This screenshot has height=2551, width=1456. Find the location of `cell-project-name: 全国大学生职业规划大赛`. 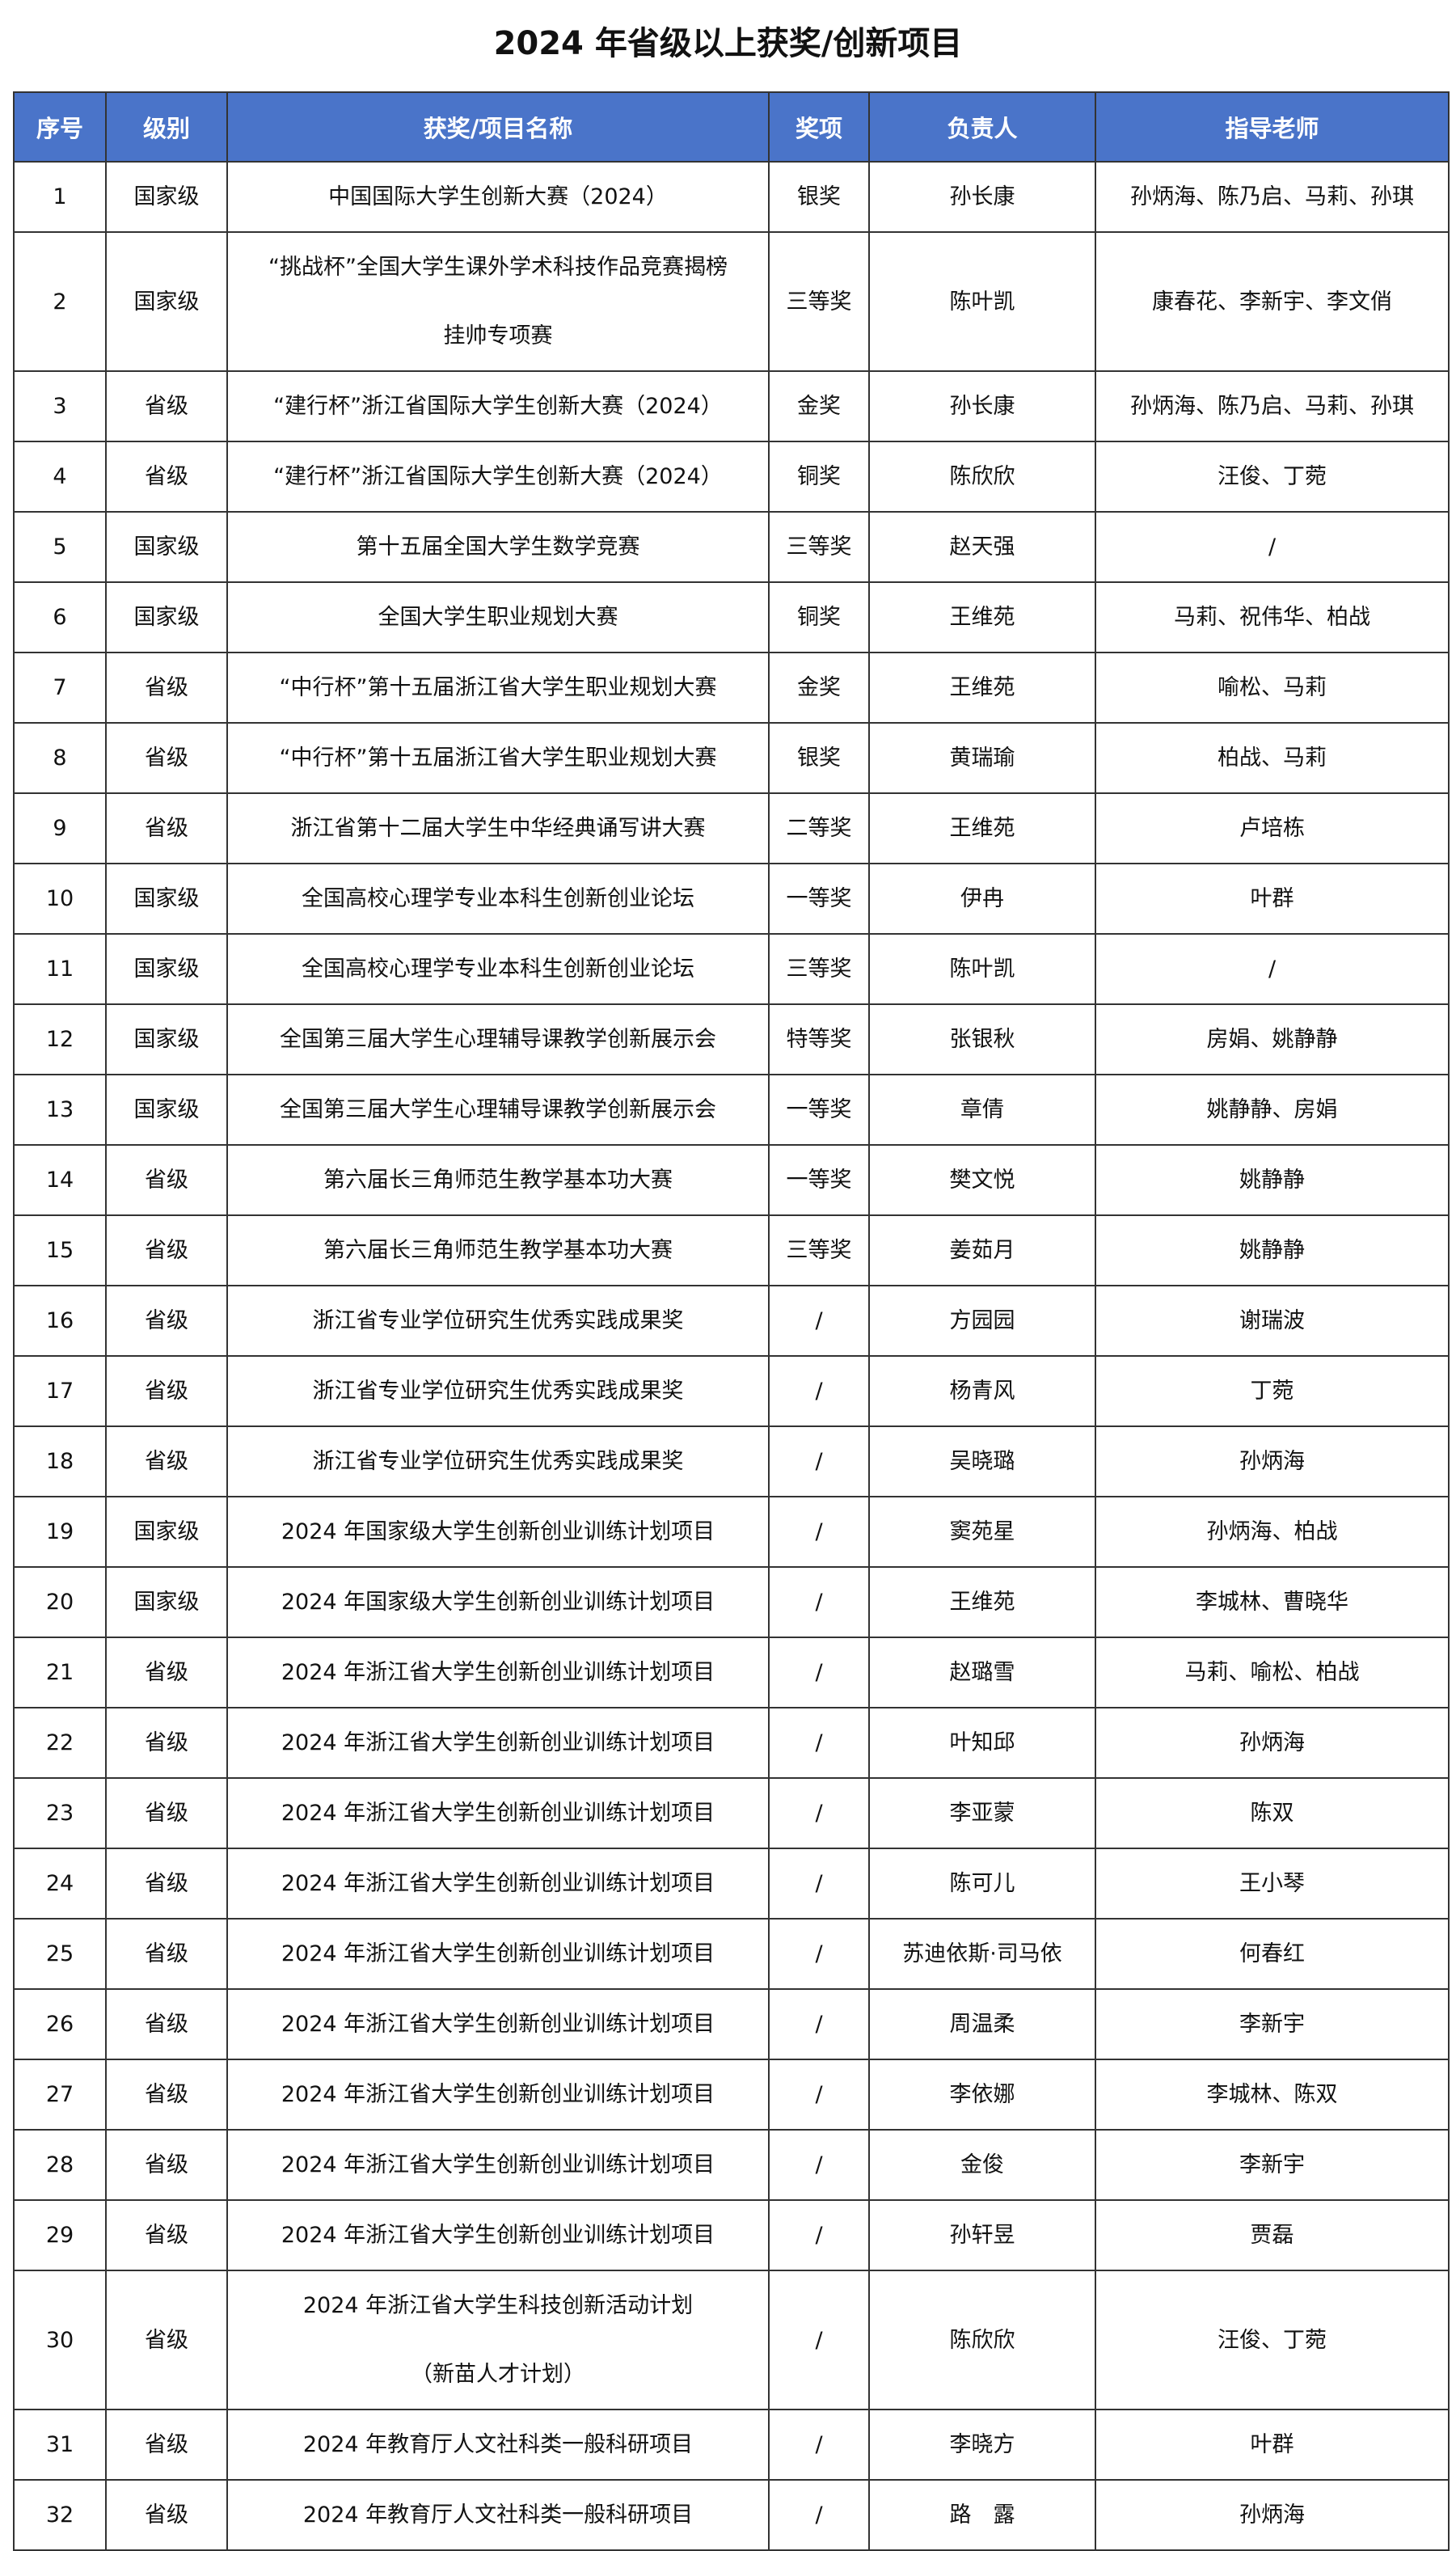

cell-project-name: 全国大学生职业规划大赛 is located at coordinates (498, 617).